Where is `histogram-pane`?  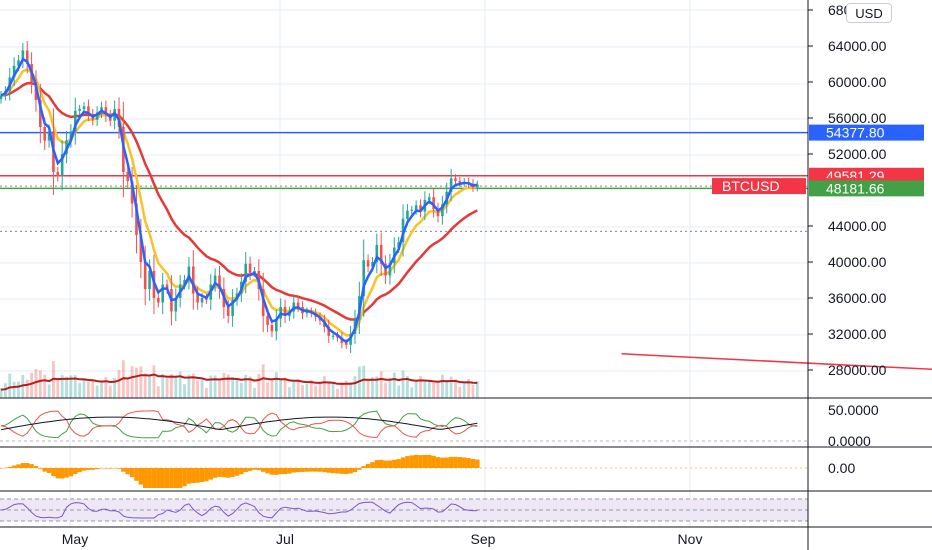
histogram-pane is located at coordinates (404, 471).